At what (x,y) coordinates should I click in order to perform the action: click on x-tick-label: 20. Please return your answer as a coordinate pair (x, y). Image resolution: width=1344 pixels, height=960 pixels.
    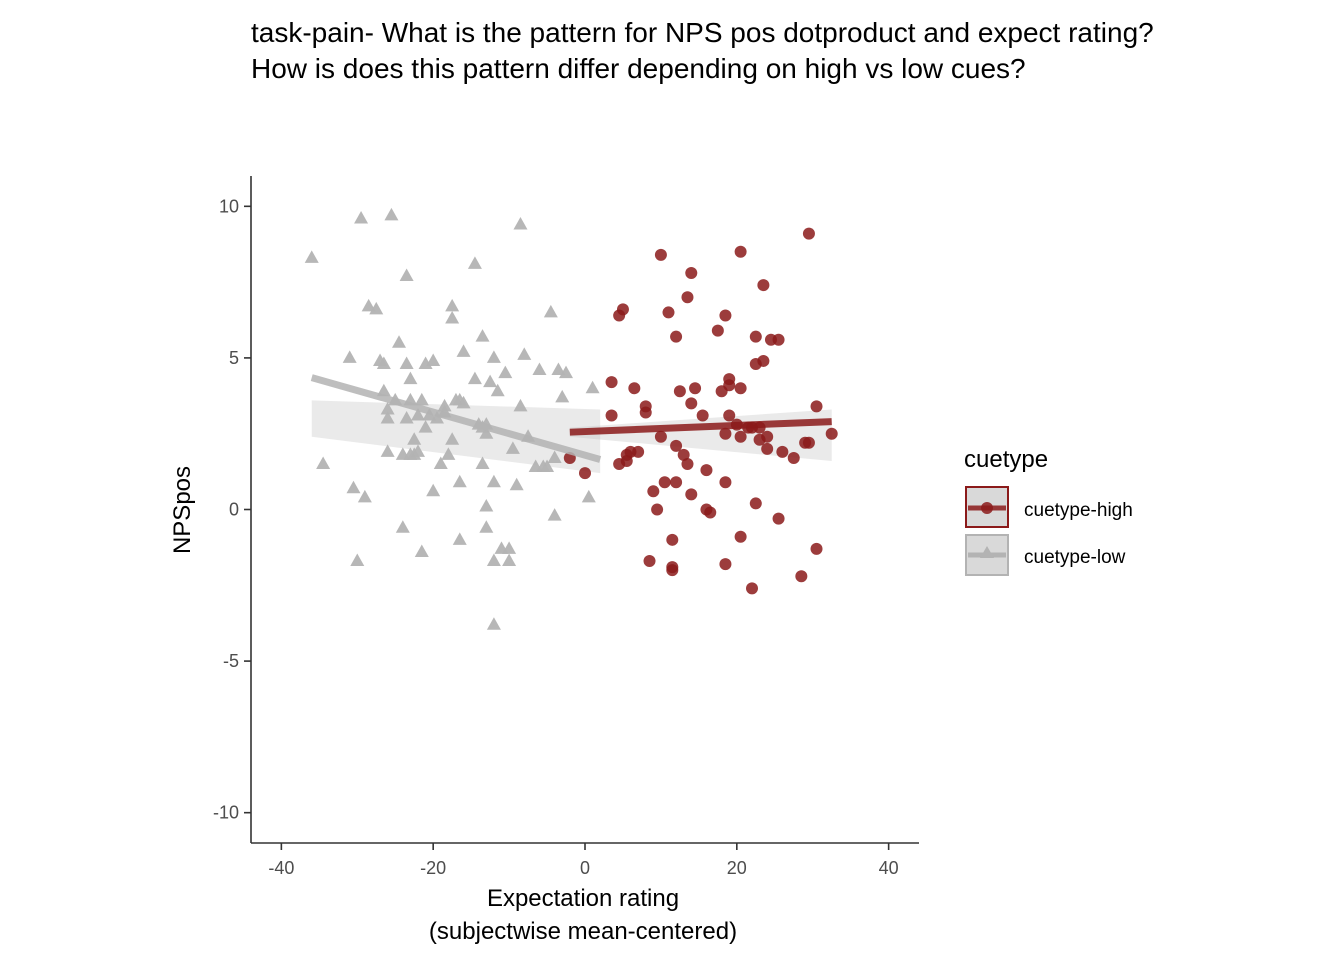
    Looking at the image, I should click on (737, 868).